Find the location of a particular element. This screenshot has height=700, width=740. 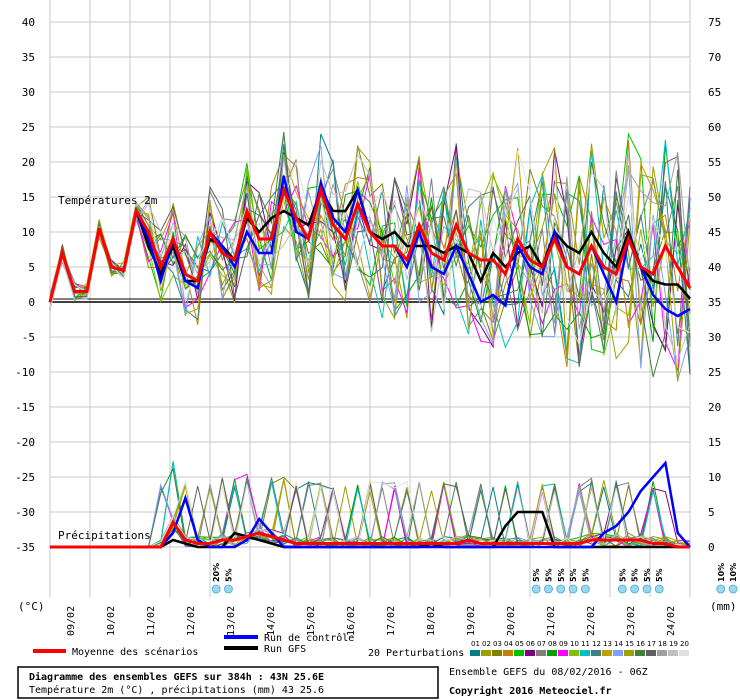

y-right-tick-label: 20 is located at coordinates (714, 407).